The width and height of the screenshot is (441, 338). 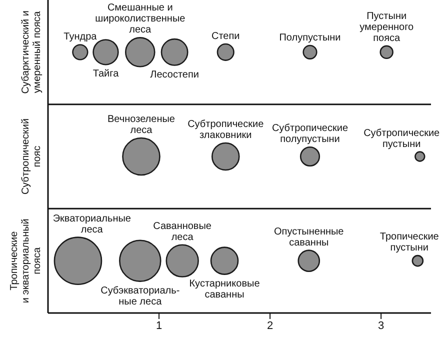 What do you see at coordinates (381, 326) in the screenshot?
I see `x-tick-label: 3` at bounding box center [381, 326].